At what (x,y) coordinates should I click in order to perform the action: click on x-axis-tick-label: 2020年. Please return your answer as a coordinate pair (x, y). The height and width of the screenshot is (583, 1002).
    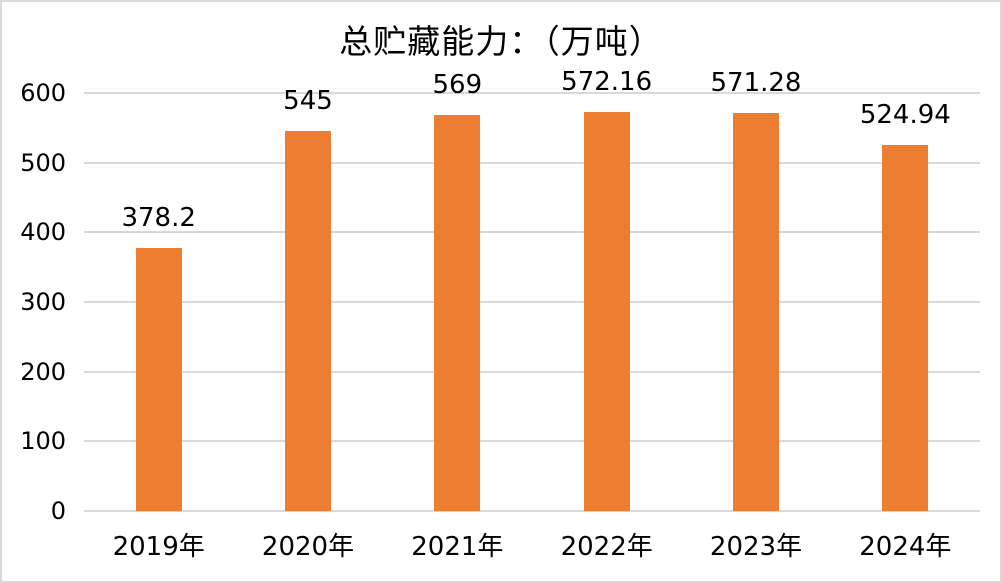
    Looking at the image, I should click on (308, 547).